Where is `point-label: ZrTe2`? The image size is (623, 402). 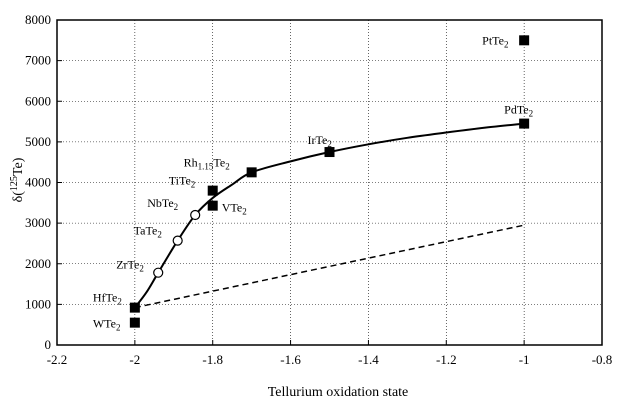 point-label: ZrTe2 is located at coordinates (130, 266).